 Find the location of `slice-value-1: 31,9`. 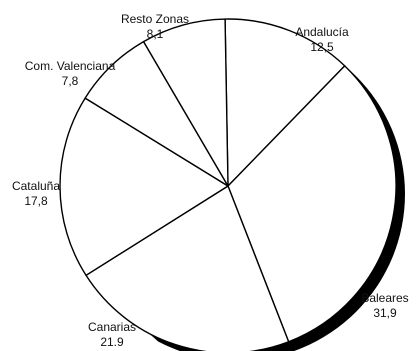

slice-value-1: 31,9 is located at coordinates (385, 313).